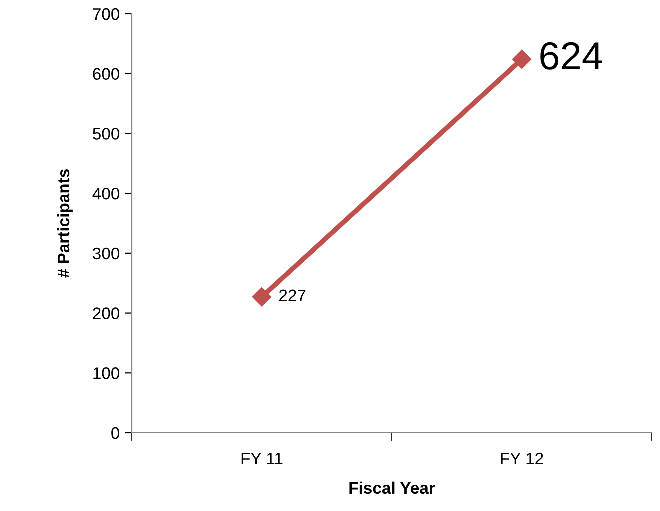  I want to click on x-tick-label: FY 12, so click(522, 458).